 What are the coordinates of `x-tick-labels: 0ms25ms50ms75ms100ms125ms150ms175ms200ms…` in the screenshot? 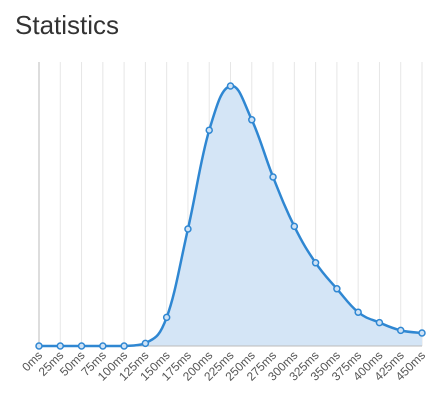 It's located at (223, 365).